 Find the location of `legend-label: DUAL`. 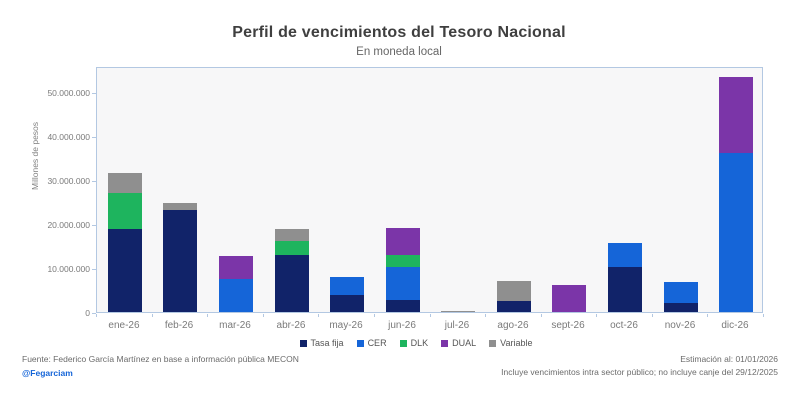

legend-label: DUAL is located at coordinates (464, 343).